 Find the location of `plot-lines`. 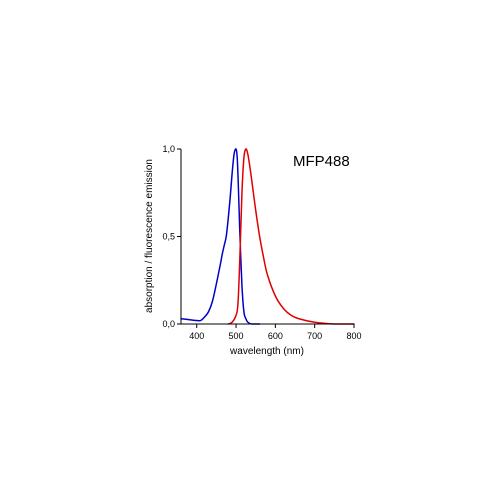

plot-lines is located at coordinates (267, 236).